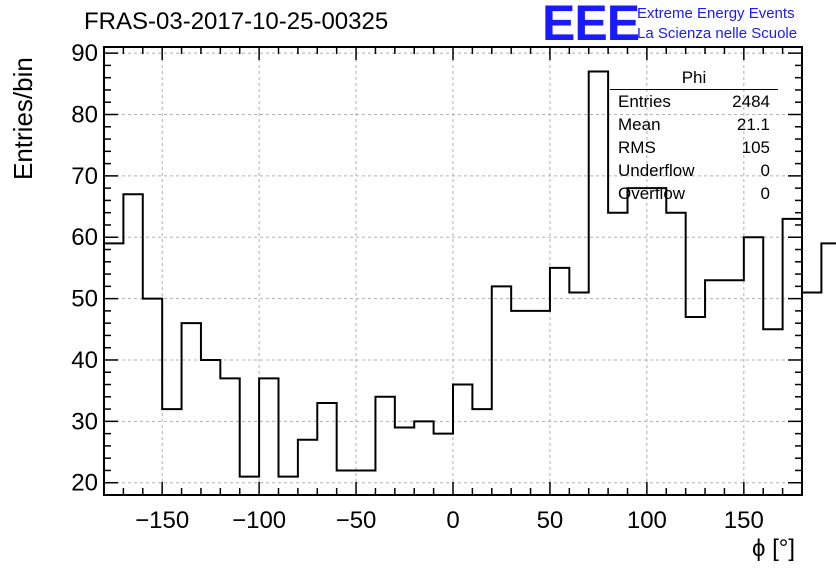 This screenshot has height=572, width=836. Describe the element at coordinates (84, 176) in the screenshot. I see `y-tick-label: 70` at that location.